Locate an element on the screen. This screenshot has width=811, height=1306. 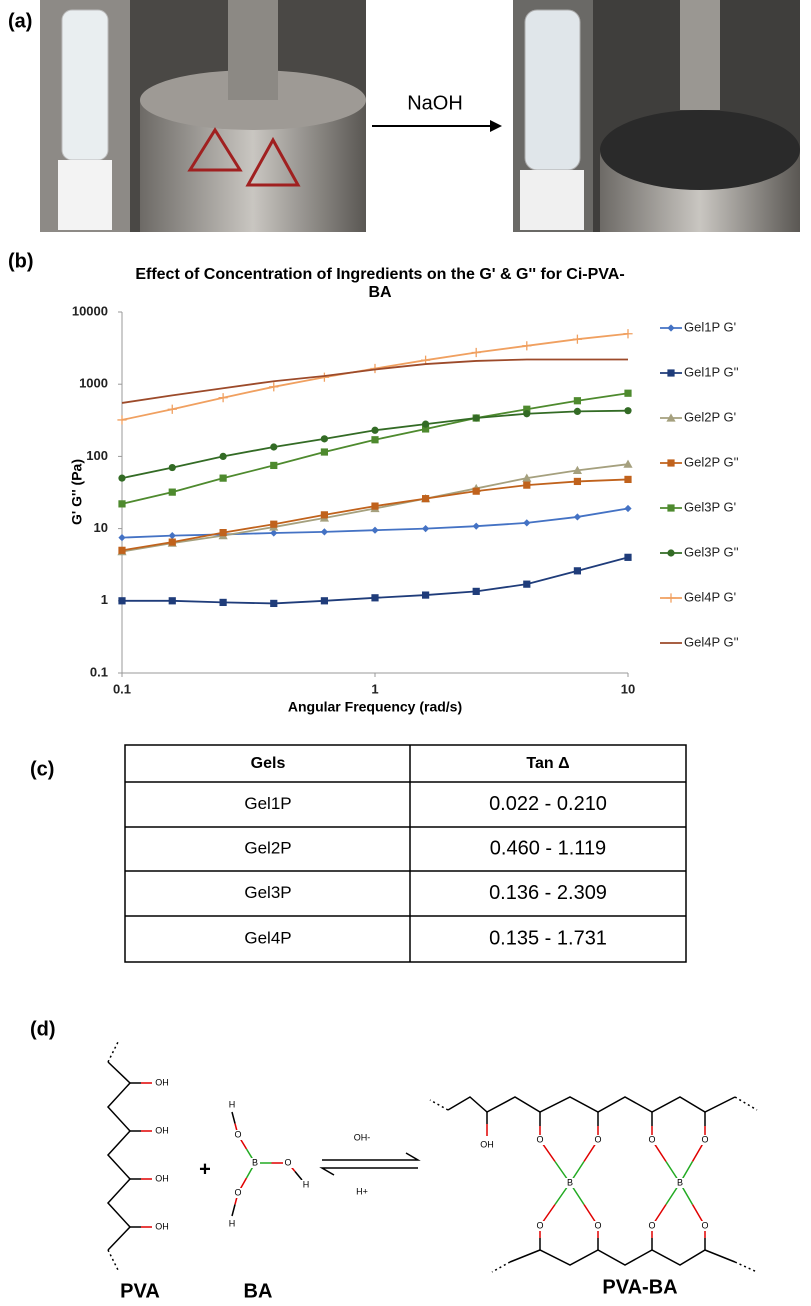
atom-label: PVA-BA is located at coordinates (639, 1287).